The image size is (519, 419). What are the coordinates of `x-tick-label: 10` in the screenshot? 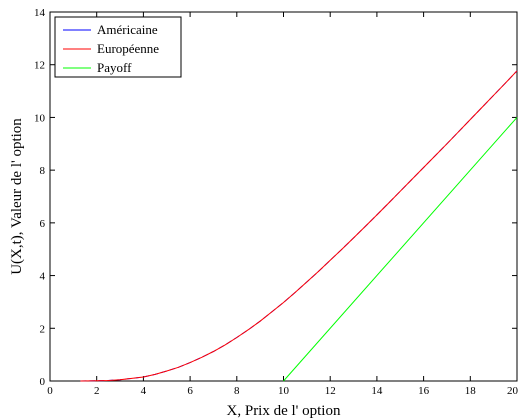 It's located at (284, 391).